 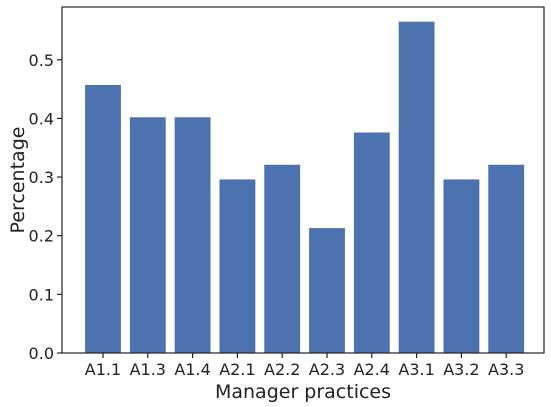 What do you see at coordinates (303, 392) in the screenshot?
I see `x-axis-label: Manager practices` at bounding box center [303, 392].